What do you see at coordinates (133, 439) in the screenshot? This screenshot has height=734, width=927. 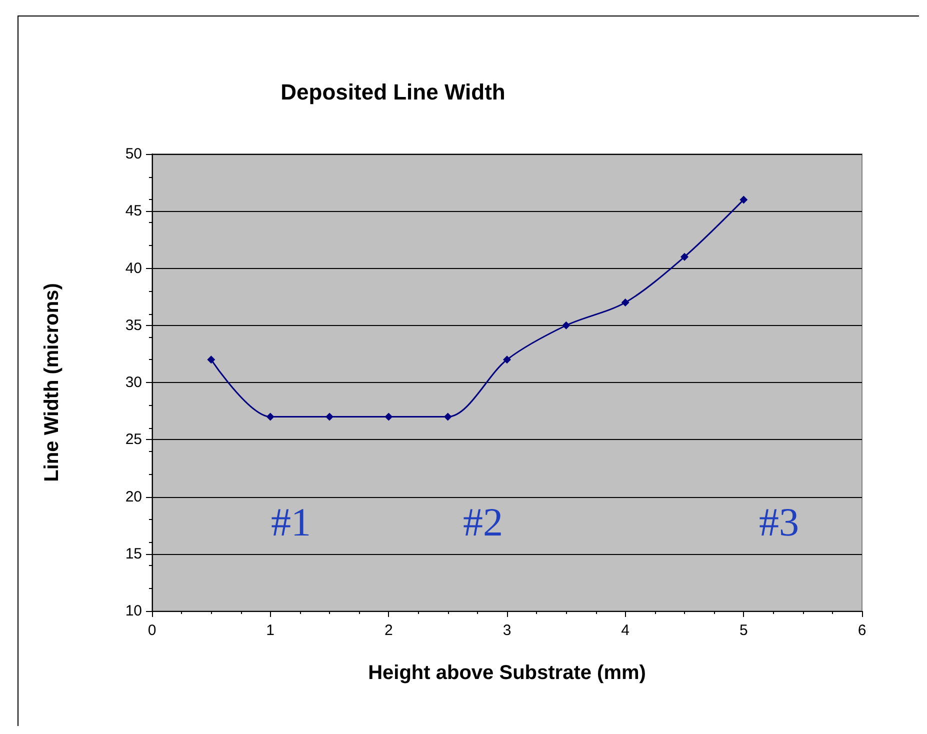 I see `y-tick-label: 25` at bounding box center [133, 439].